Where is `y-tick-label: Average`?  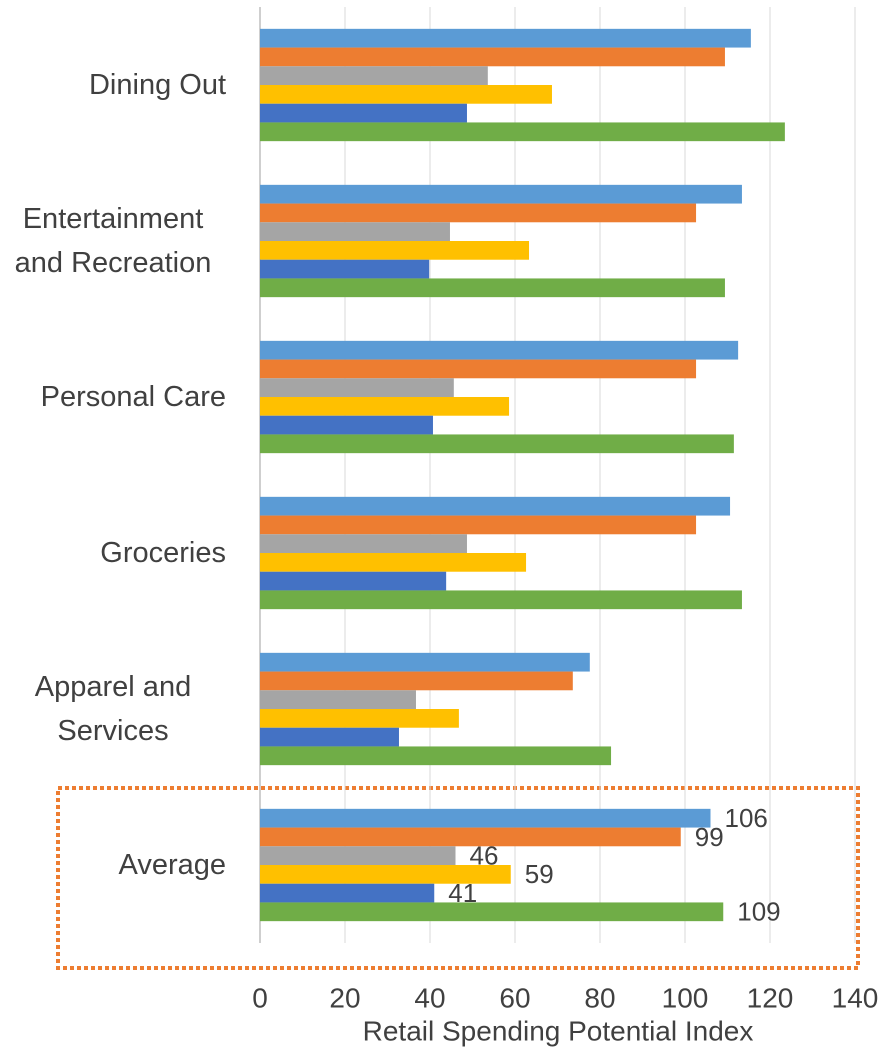
y-tick-label: Average is located at coordinates (113, 865).